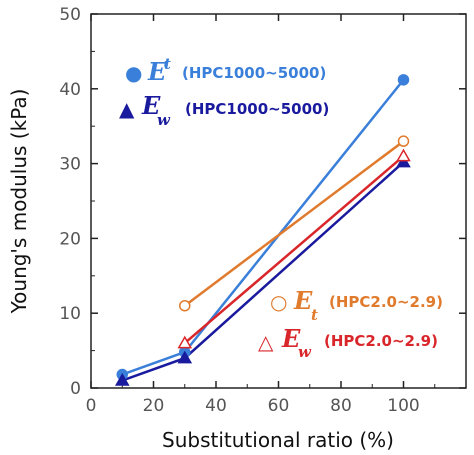 The height and width of the screenshot is (455, 474). I want to click on y-tick-label: 50, so click(70, 15).